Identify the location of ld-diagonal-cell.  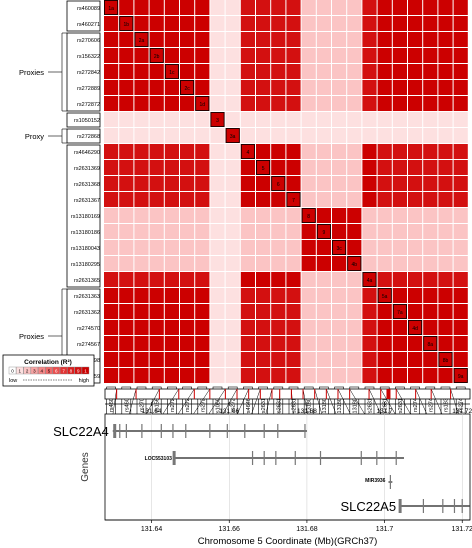
(263, 167).